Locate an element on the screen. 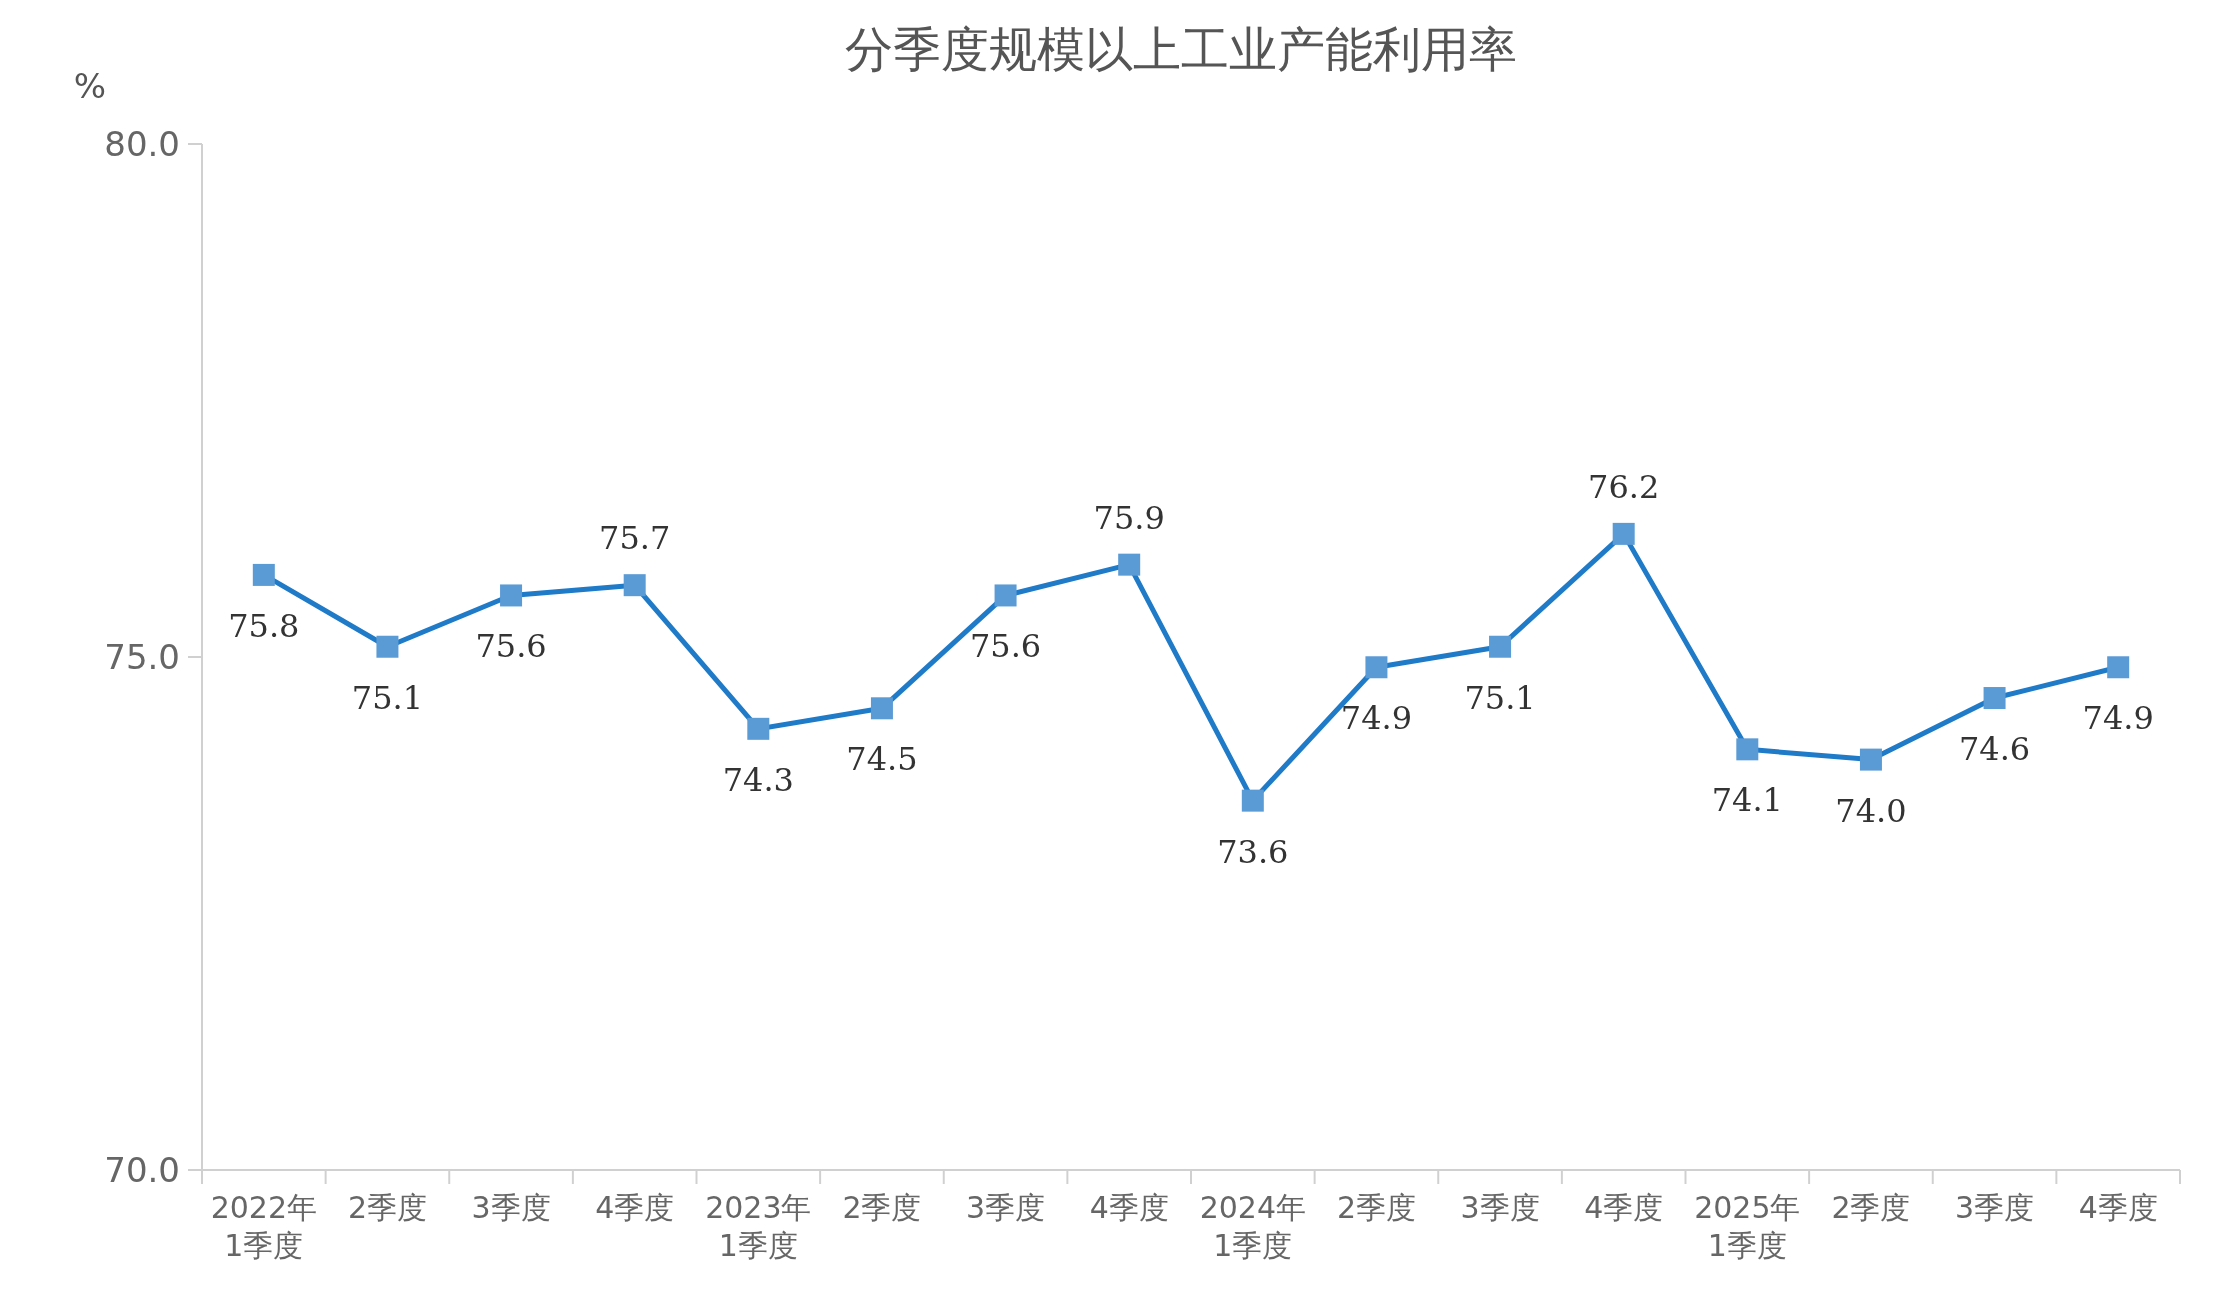 The width and height of the screenshot is (2215, 1290). y-tick-label: 70.0 is located at coordinates (142, 1170).